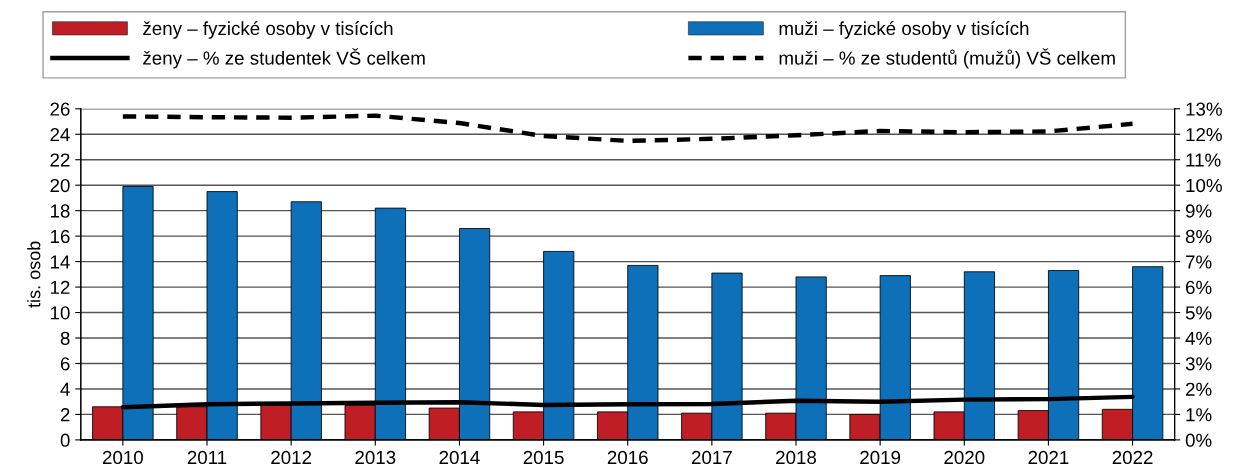 The image size is (1243, 473). What do you see at coordinates (122, 457) in the screenshot?
I see `x-tick-label: 2010` at bounding box center [122, 457].